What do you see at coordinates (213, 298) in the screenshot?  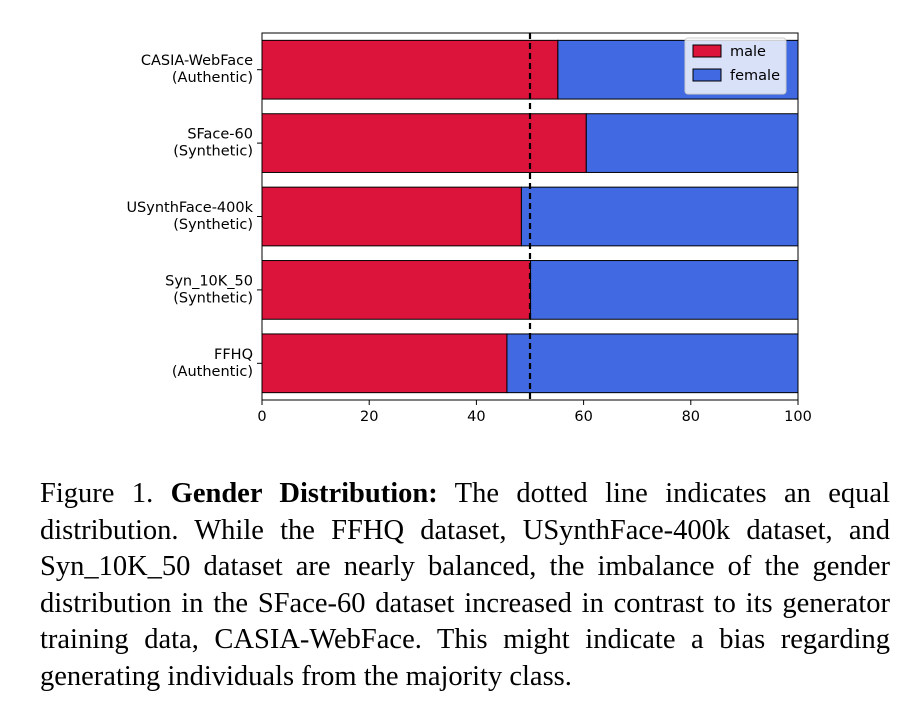 I see `y-tick-label-3-1: (Synthetic)` at bounding box center [213, 298].